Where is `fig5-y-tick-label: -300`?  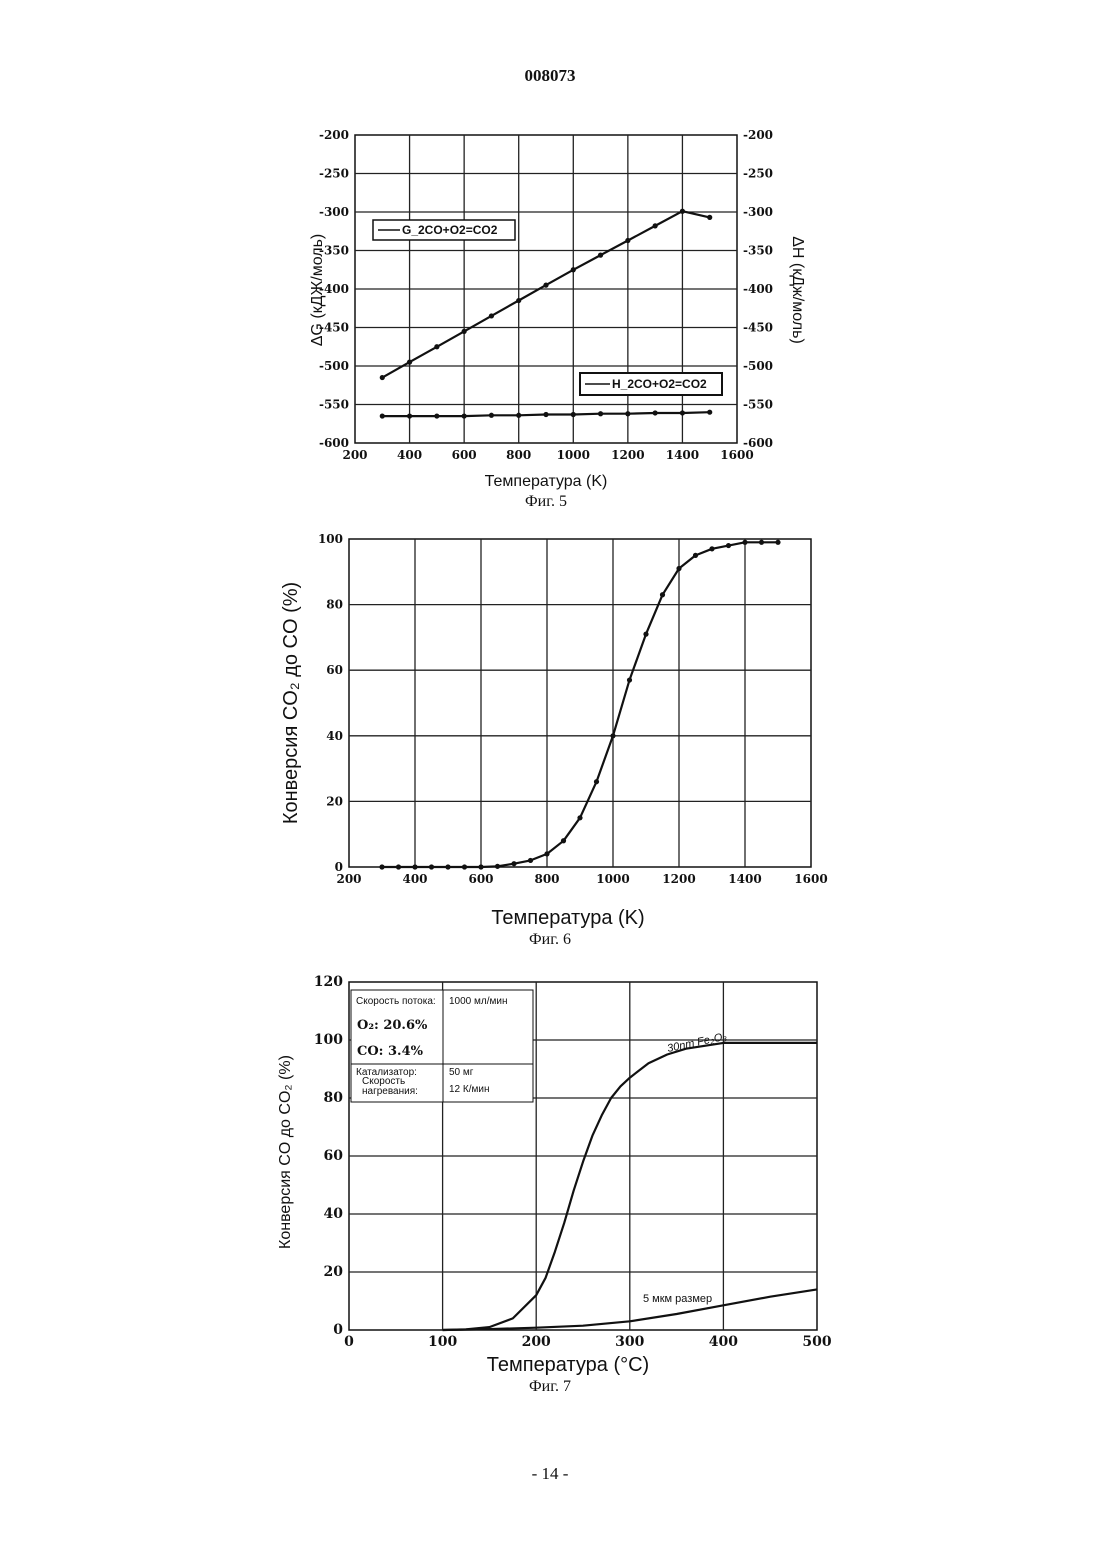
fig5-y-tick-label: -300 is located at coordinates (334, 212).